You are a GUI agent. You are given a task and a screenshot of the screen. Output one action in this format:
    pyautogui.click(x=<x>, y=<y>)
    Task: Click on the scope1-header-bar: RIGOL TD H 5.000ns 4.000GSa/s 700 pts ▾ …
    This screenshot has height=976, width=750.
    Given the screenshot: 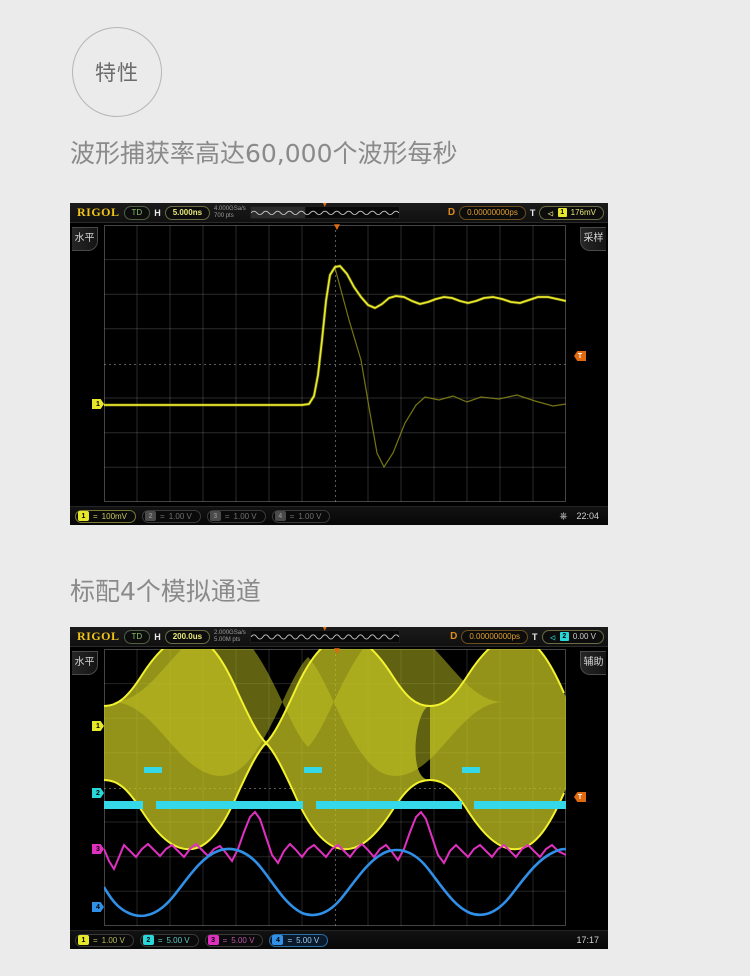 What is the action you would take?
    pyautogui.click(x=339, y=213)
    